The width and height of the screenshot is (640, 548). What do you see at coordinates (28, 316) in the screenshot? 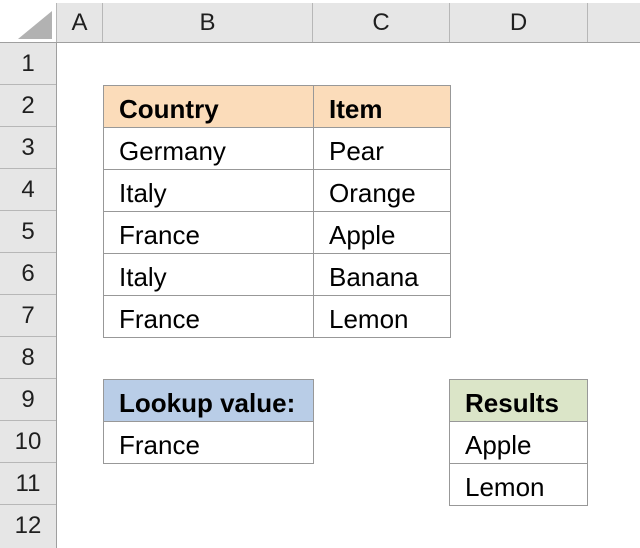
I see `row-header-7: 7` at bounding box center [28, 316].